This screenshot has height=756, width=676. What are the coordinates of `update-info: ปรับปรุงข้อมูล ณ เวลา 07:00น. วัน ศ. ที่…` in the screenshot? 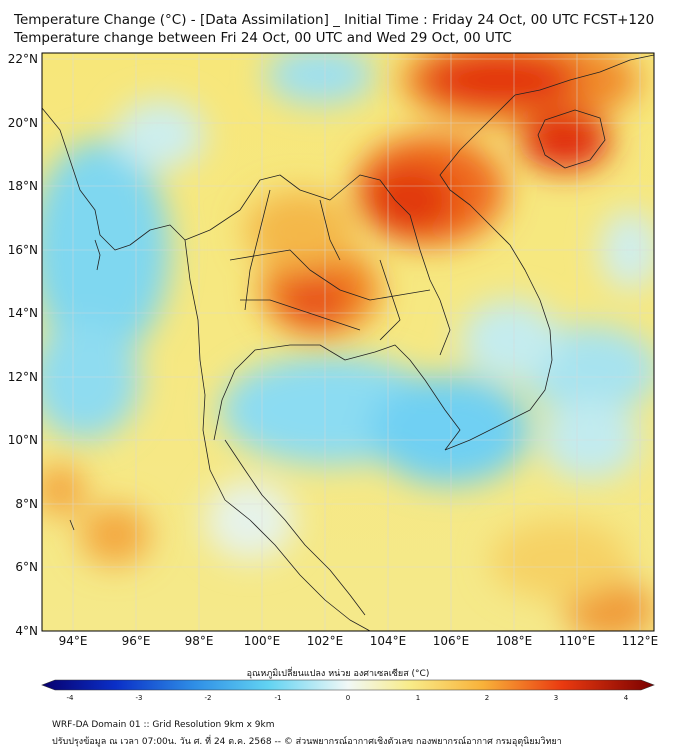 It's located at (307, 742).